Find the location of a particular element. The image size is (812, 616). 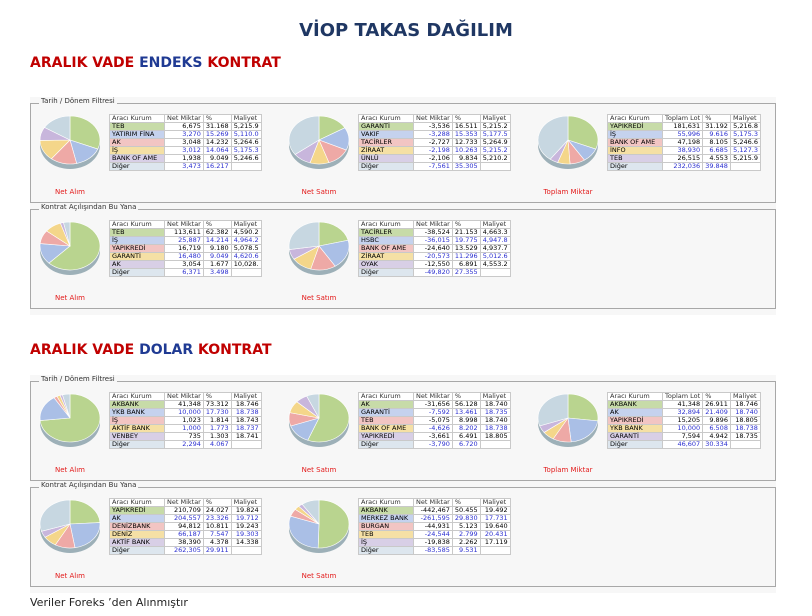

cost: 10,028. is located at coordinates (246, 264).